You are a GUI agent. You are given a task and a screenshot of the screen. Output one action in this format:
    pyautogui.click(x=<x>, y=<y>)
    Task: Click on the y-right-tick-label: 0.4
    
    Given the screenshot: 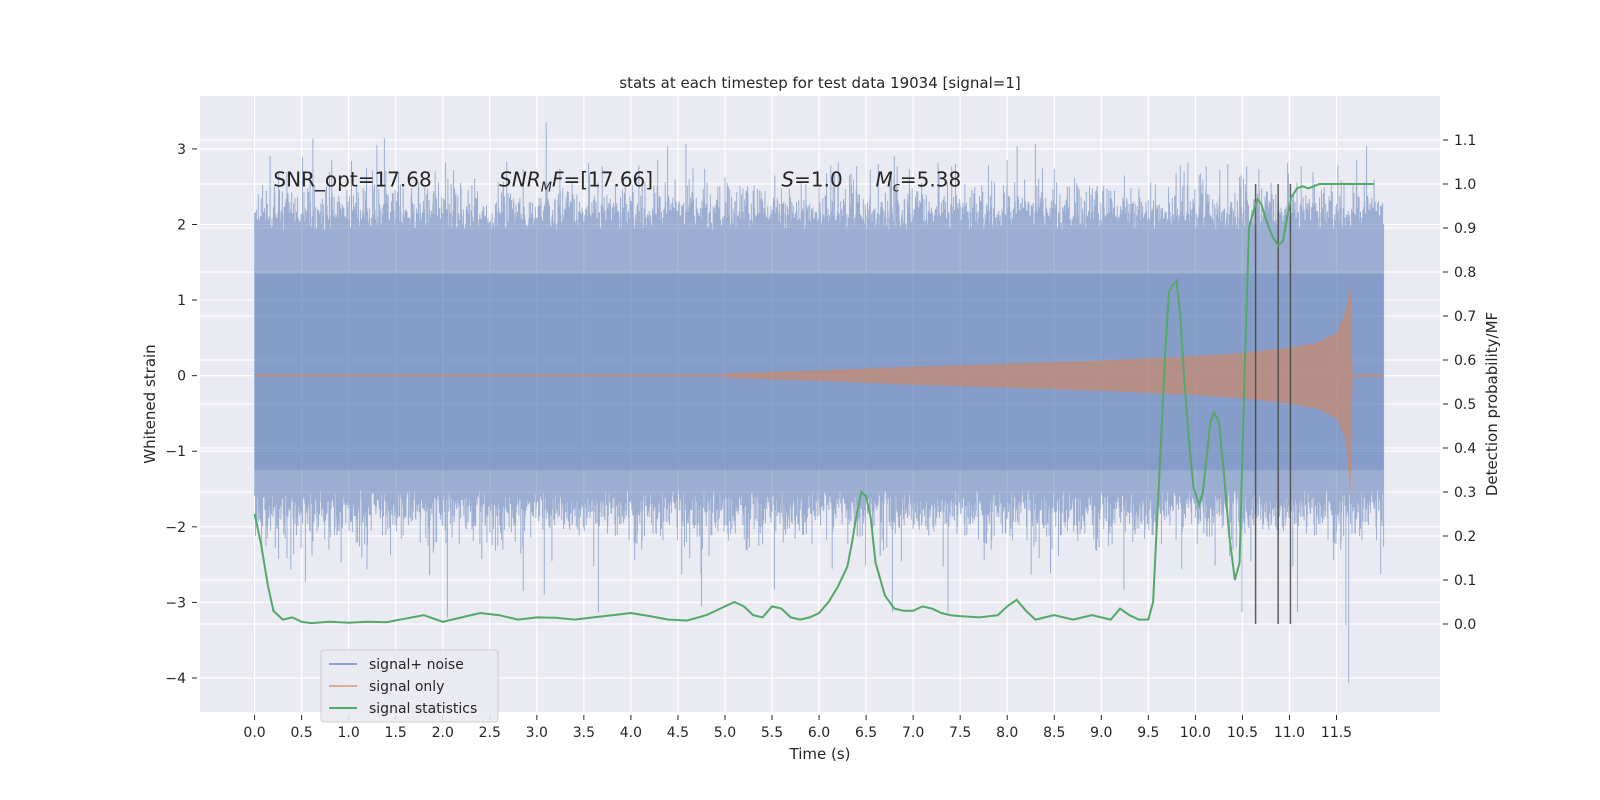 What is the action you would take?
    pyautogui.click(x=1465, y=449)
    